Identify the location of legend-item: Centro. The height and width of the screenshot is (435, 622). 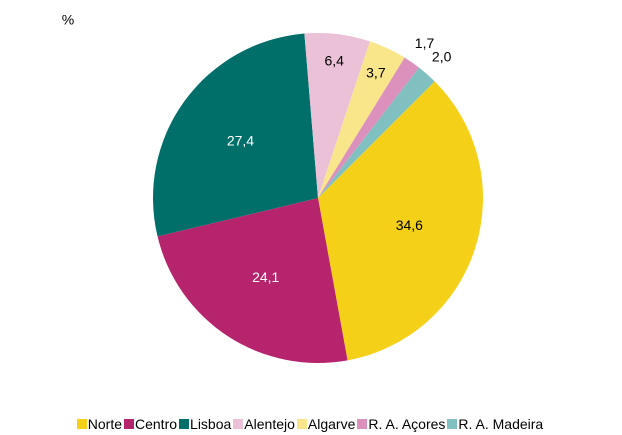
(150, 424).